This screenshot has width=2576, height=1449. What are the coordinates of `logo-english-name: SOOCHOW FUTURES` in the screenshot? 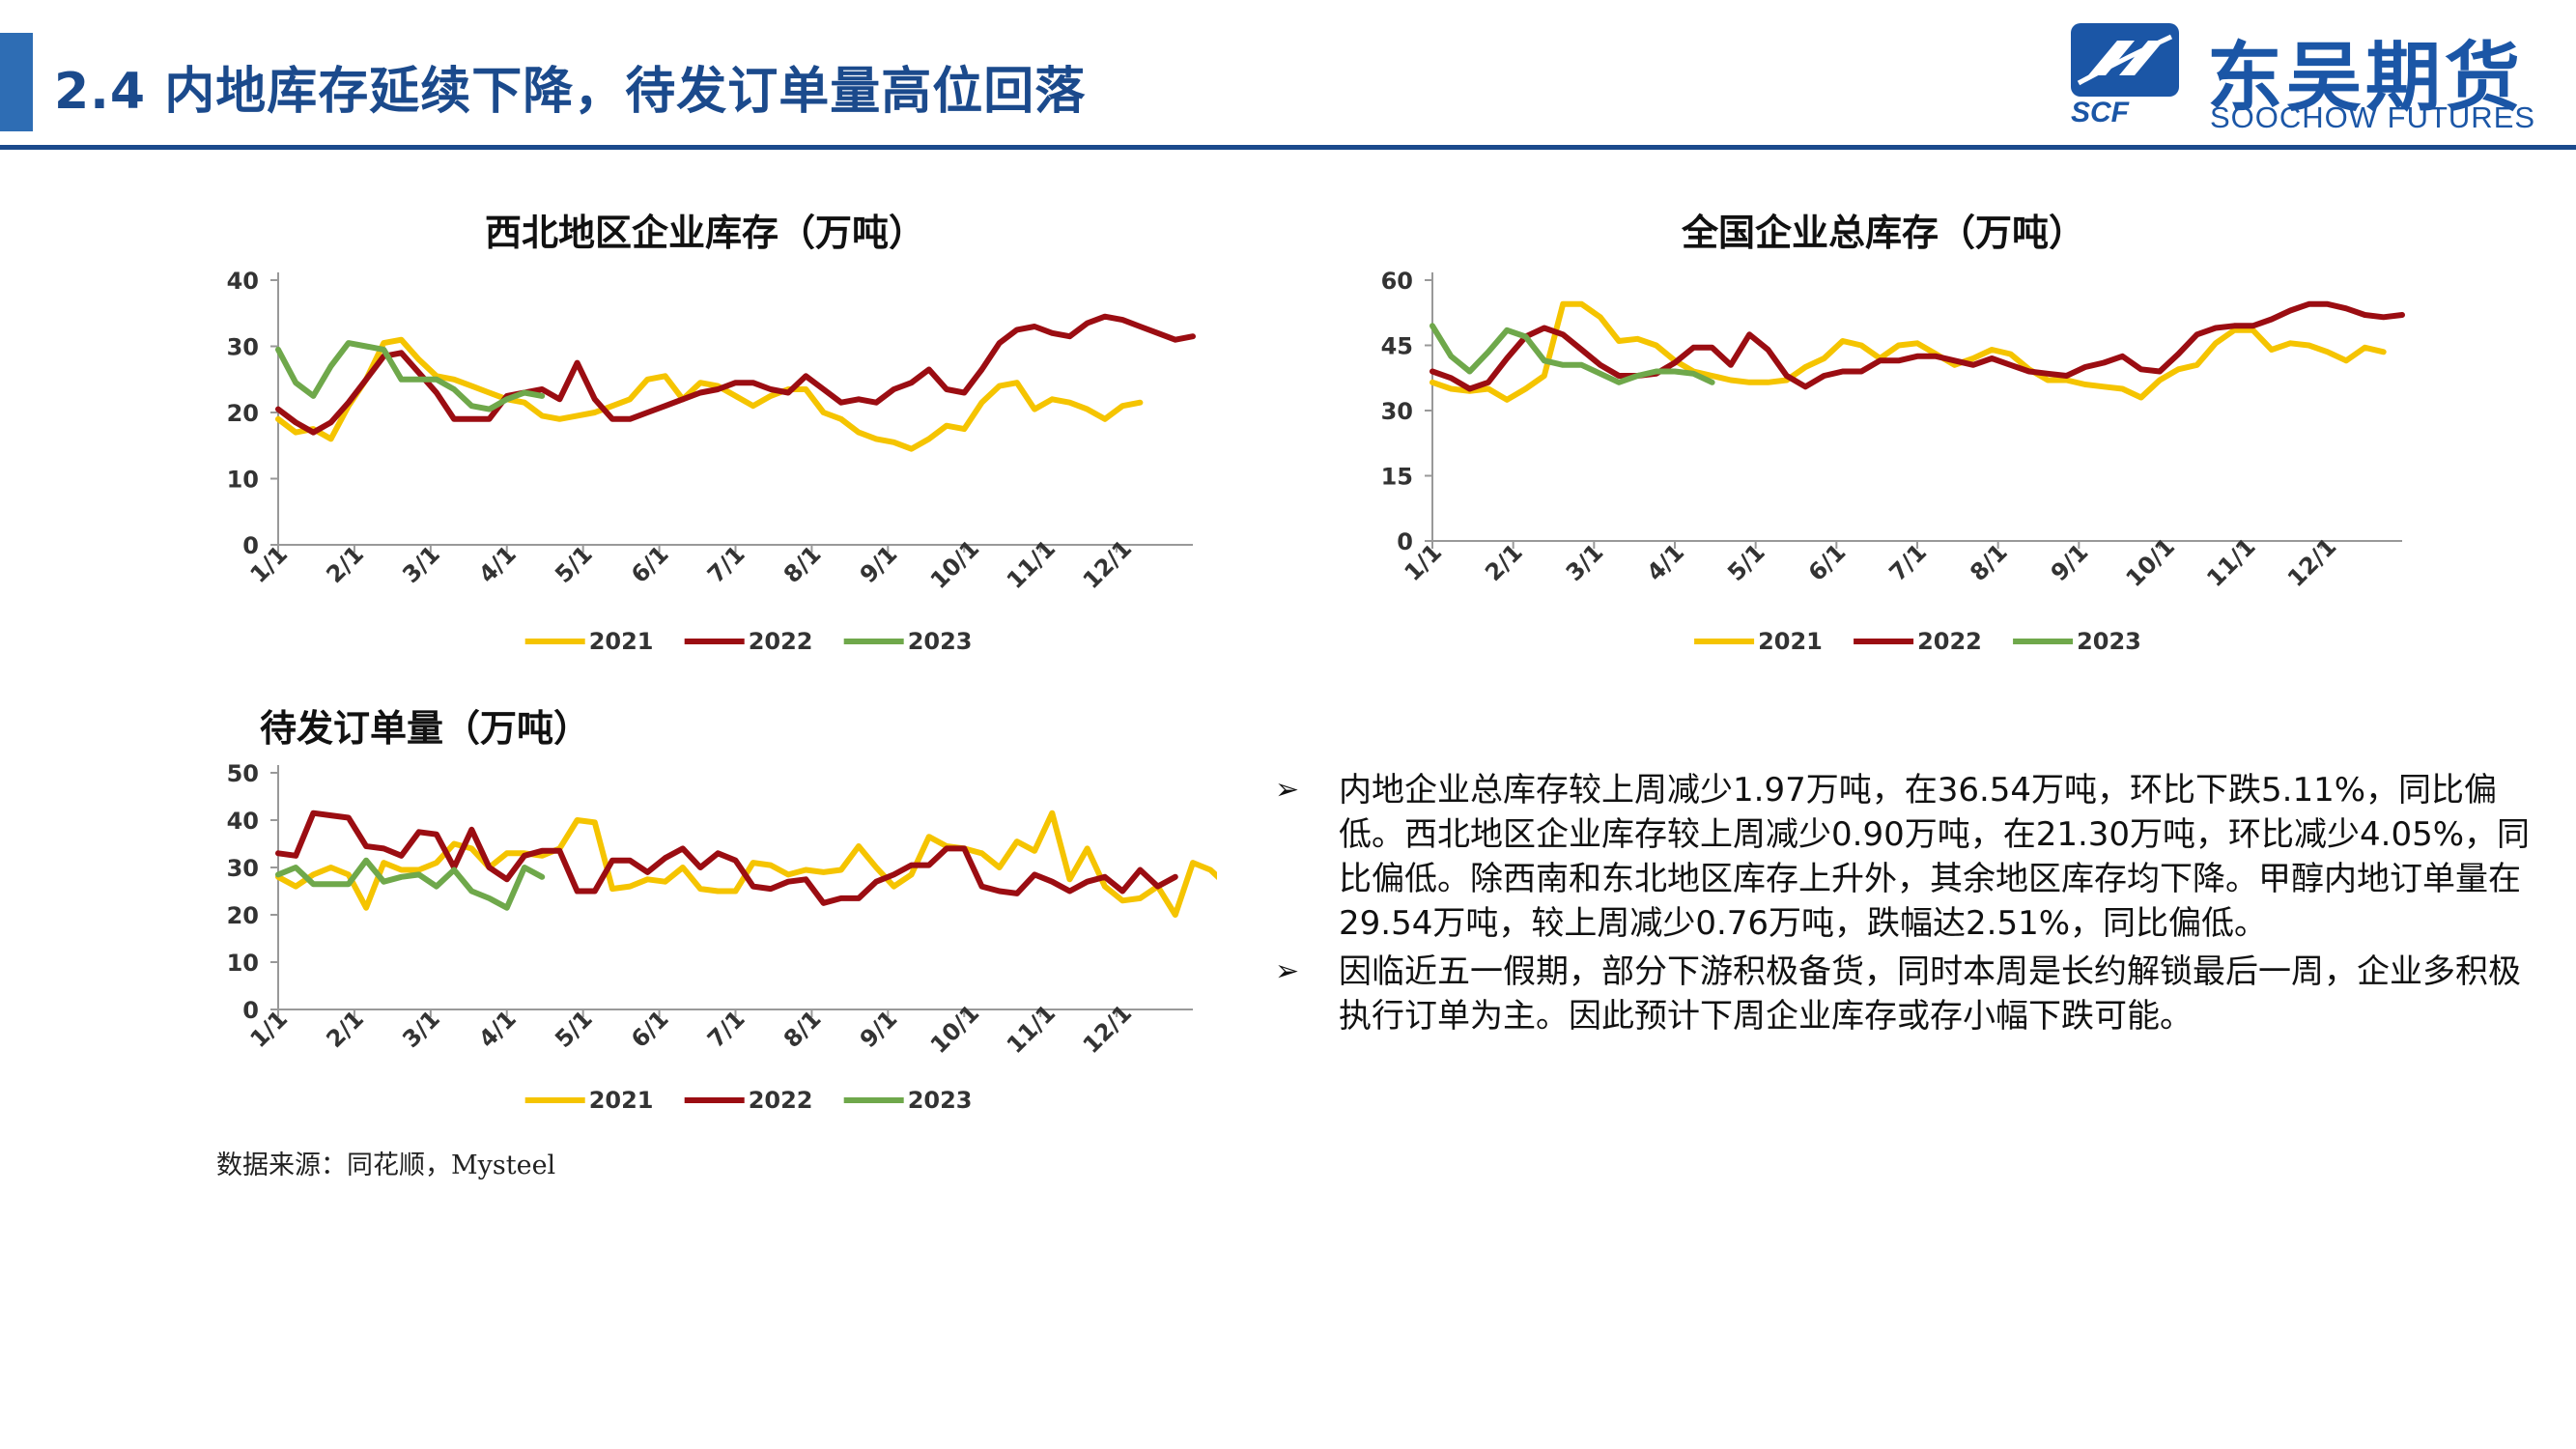 It's located at (2373, 117).